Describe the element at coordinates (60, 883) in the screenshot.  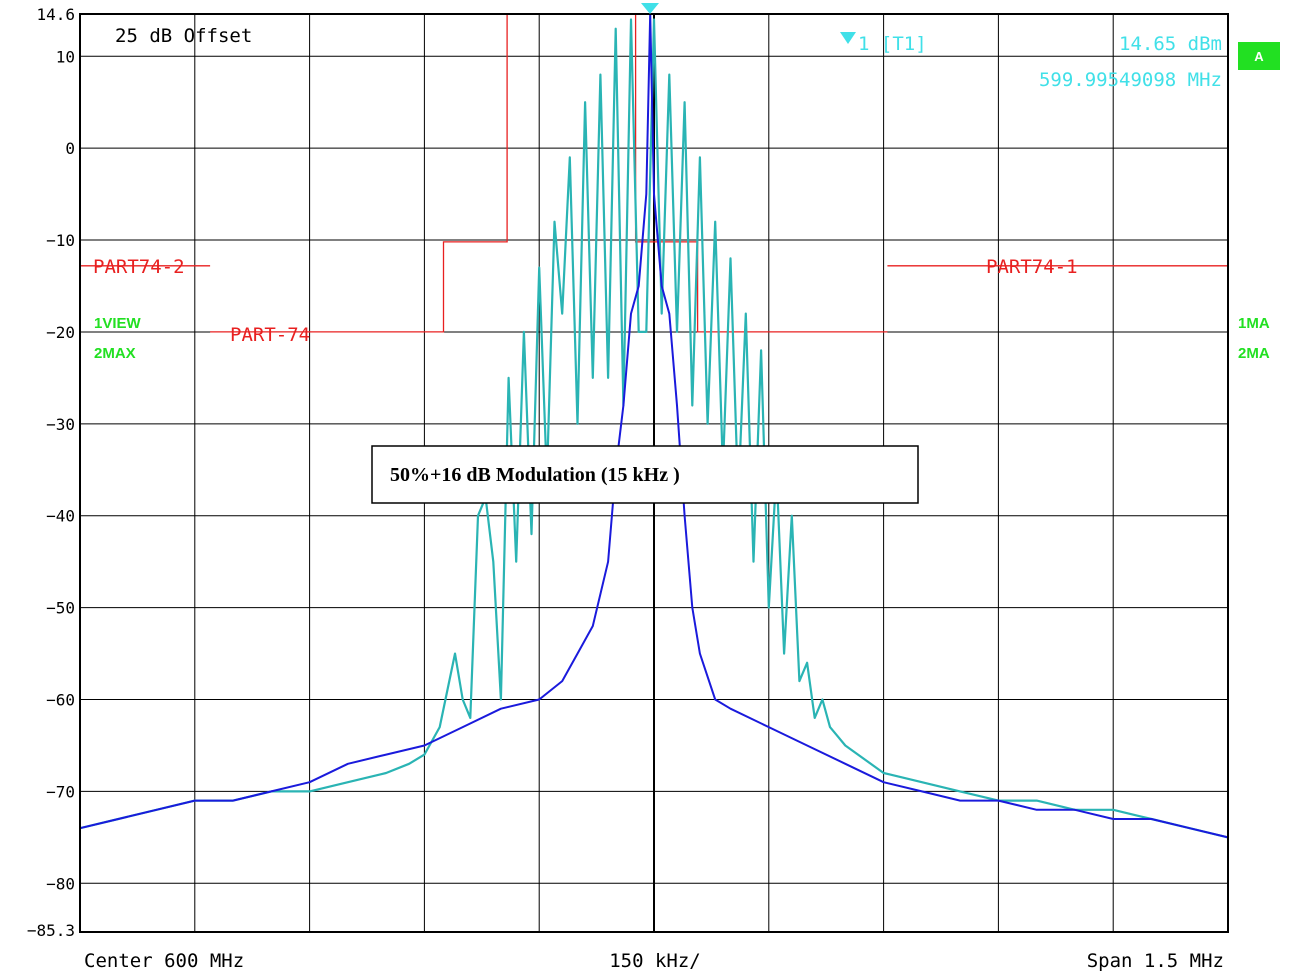
I see `y-tick-label: −80` at that location.